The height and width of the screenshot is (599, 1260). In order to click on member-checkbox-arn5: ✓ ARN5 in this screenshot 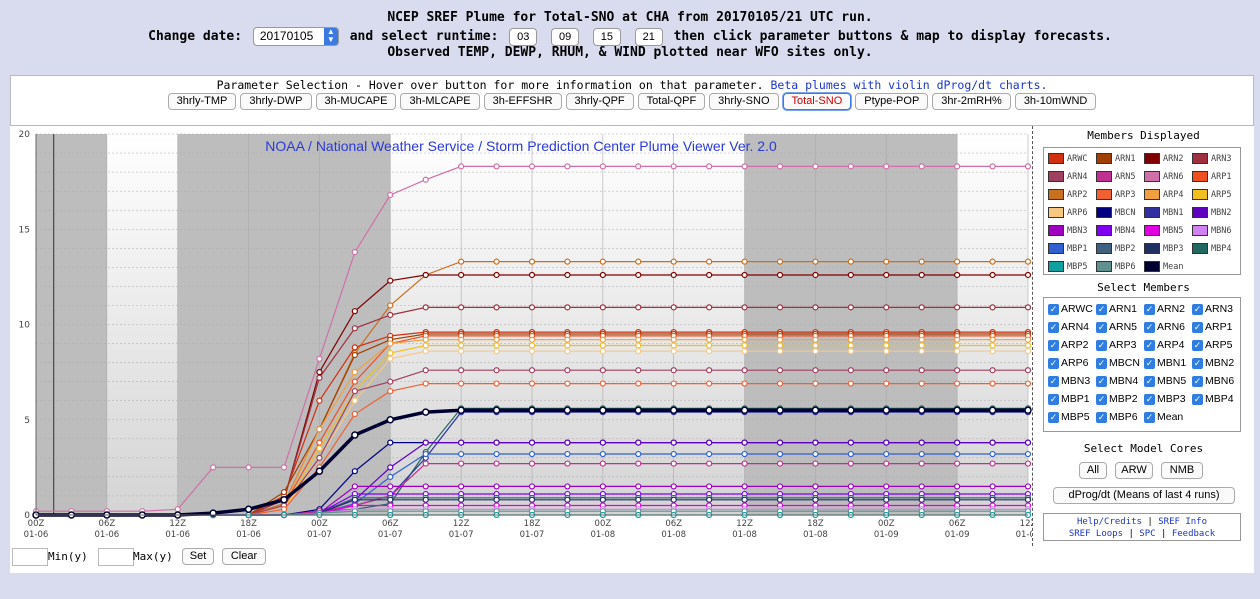, I will do `click(1116, 327)`.